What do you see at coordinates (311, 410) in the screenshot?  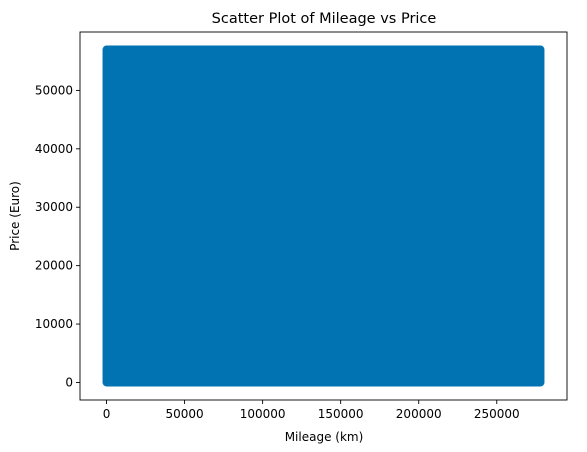 I see `x-axis: 0 50000 100000 150000 200000 250000` at bounding box center [311, 410].